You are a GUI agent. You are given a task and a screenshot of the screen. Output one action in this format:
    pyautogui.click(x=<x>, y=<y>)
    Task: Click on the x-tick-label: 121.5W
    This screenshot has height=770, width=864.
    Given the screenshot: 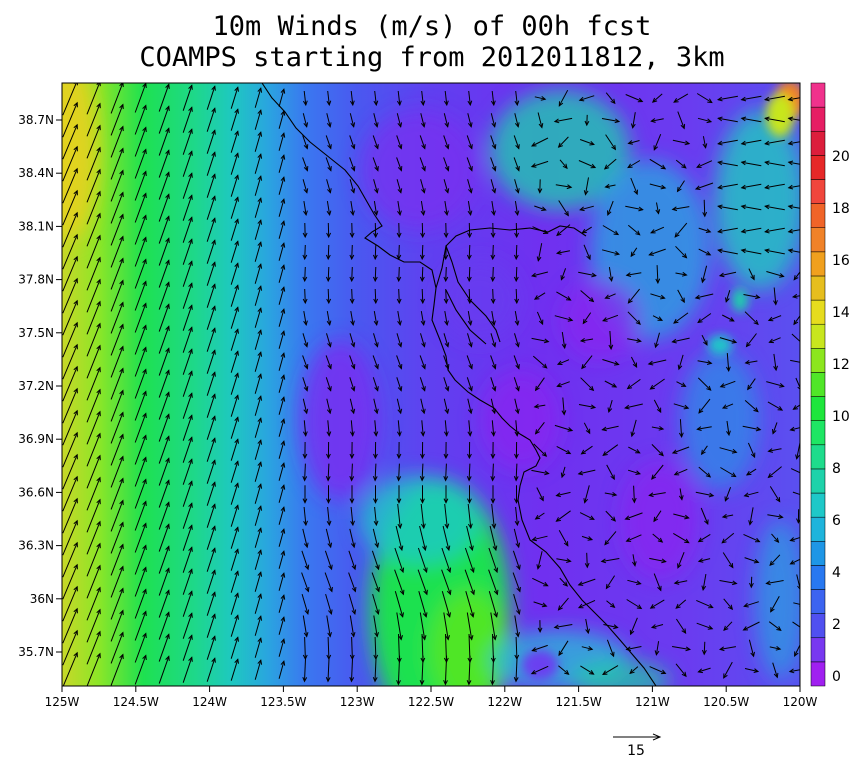 What is the action you would take?
    pyautogui.click(x=578, y=702)
    